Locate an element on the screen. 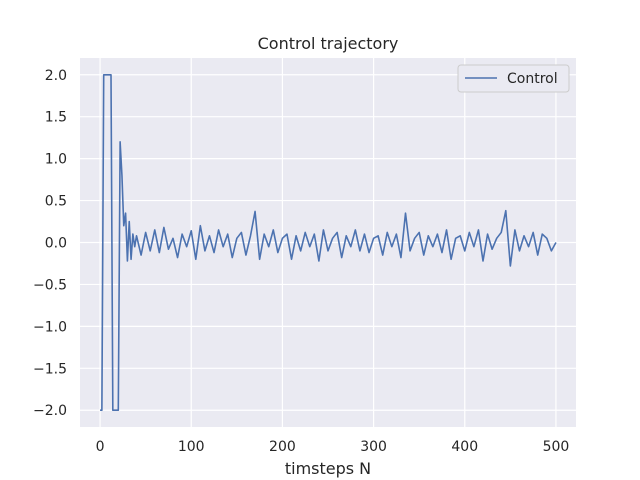 This screenshot has width=640, height=480. y-tick-label: −1.5 is located at coordinates (50, 369).